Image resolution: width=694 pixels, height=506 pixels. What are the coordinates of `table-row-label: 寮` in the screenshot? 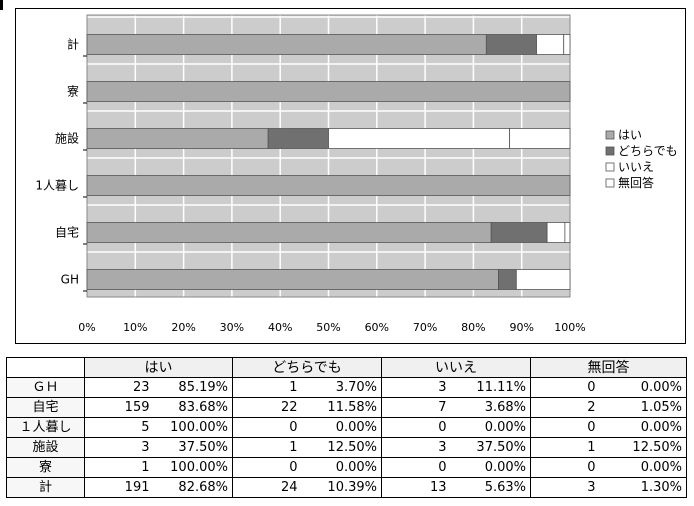 It's located at (45, 467).